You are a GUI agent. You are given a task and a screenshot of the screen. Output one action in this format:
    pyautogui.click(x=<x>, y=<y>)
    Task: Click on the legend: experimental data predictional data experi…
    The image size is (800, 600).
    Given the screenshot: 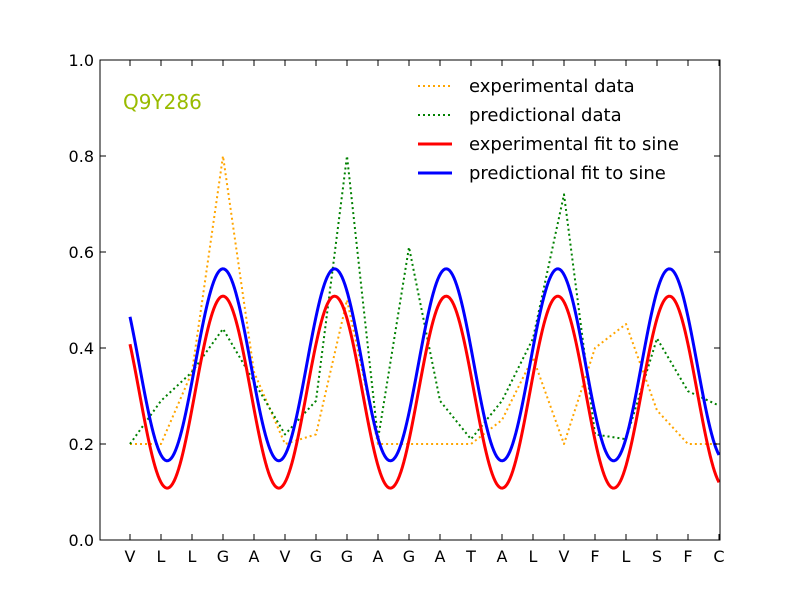 What is the action you would take?
    pyautogui.click(x=548, y=130)
    